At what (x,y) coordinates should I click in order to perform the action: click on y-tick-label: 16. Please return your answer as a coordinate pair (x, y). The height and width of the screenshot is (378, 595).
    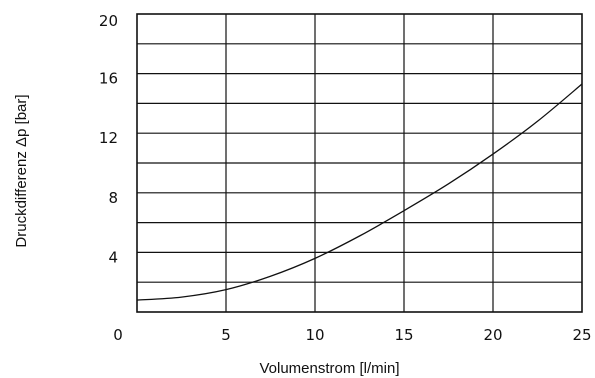
    Looking at the image, I should click on (108, 79).